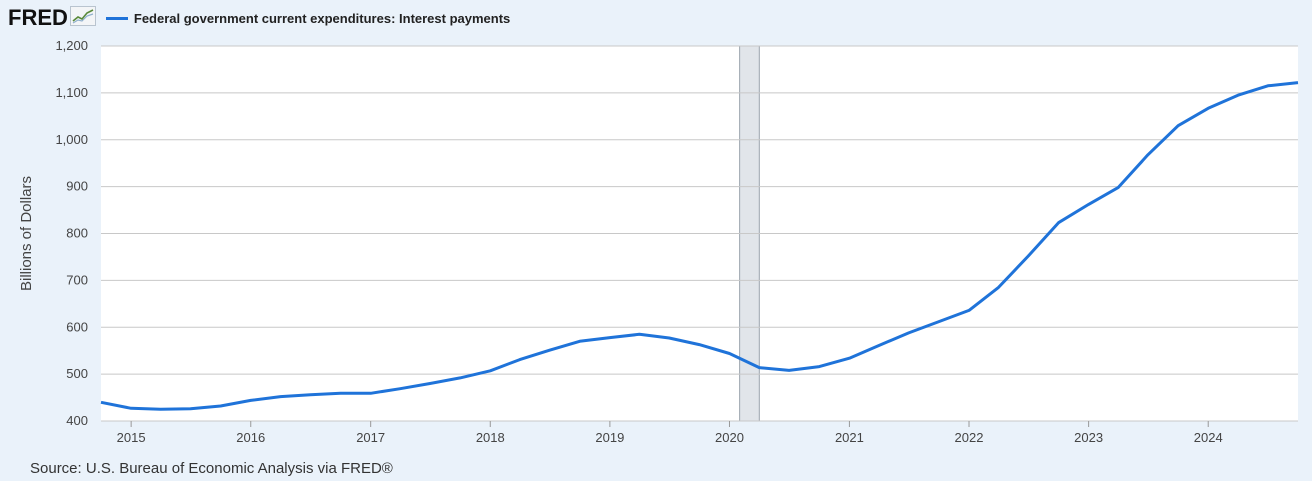 Image resolution: width=1312 pixels, height=481 pixels. I want to click on x-tick-label: 2019, so click(609, 437).